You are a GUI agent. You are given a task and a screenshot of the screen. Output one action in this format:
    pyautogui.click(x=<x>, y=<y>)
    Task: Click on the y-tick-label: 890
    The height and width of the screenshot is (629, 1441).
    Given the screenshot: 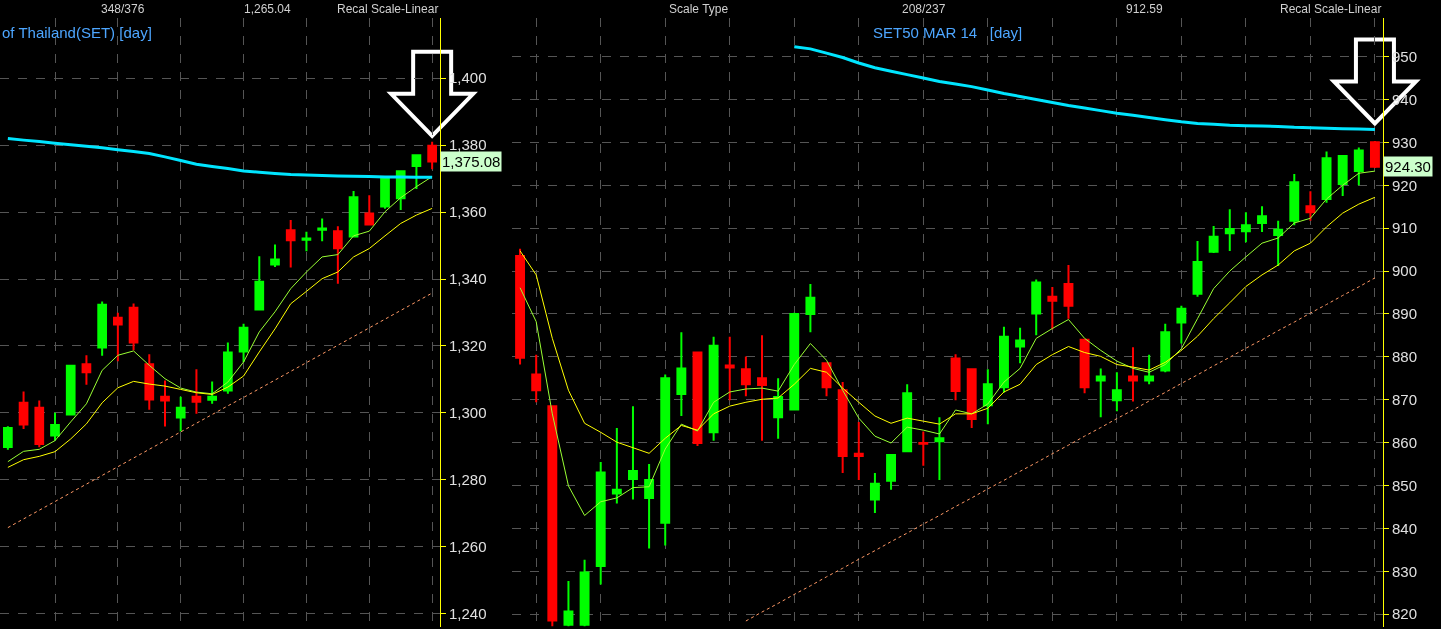 What is the action you would take?
    pyautogui.click(x=1405, y=314)
    